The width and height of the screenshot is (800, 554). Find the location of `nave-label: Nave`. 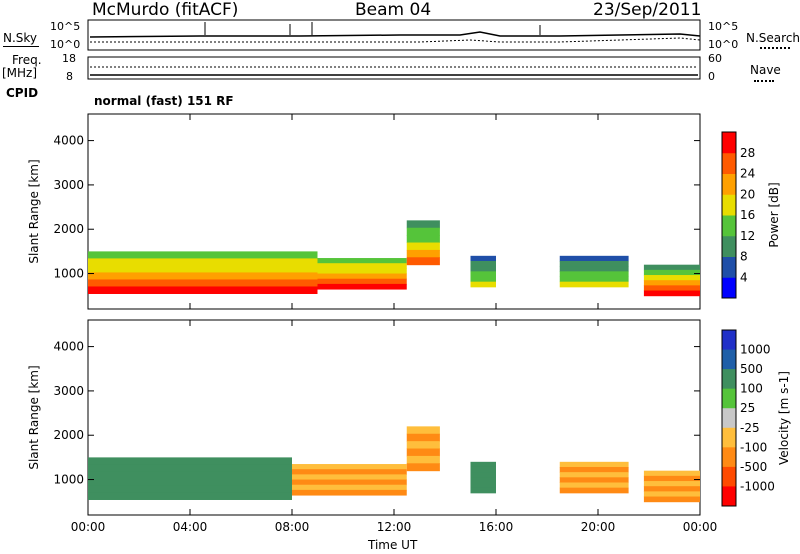

nave-label: Nave is located at coordinates (765, 70).